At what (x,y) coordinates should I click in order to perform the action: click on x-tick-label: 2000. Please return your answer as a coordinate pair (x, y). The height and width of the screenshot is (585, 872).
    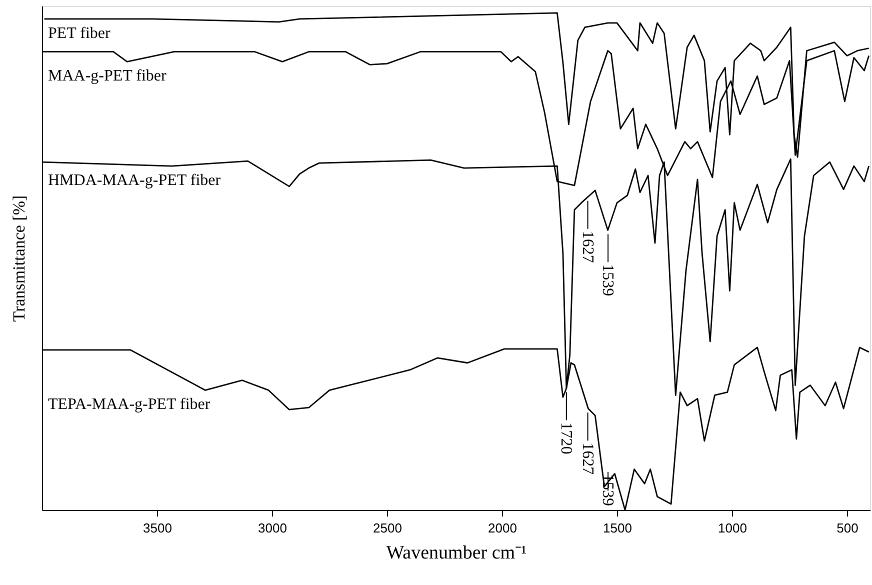
    Looking at the image, I should click on (502, 528).